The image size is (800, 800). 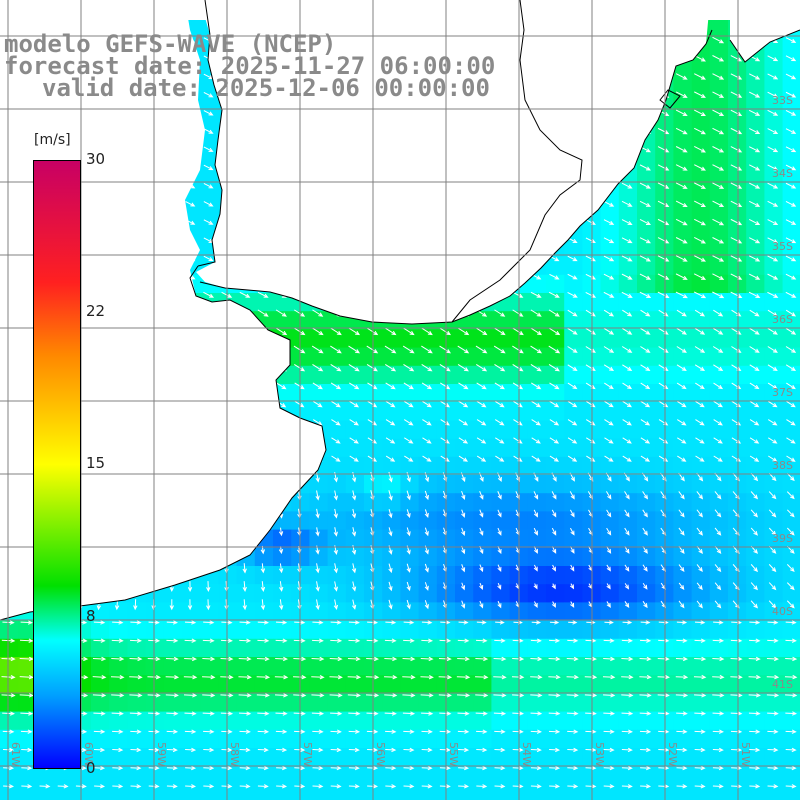 I want to click on lat-label: 33S, so click(x=782, y=100).